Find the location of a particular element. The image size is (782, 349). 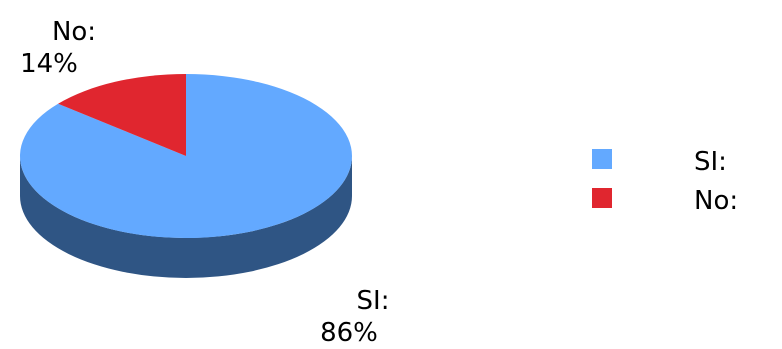

no-slice-label-name: No: is located at coordinates (74, 32).